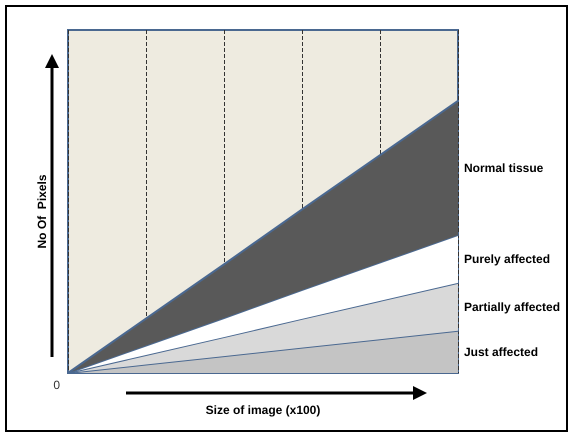  I want to click on text: 0, so click(56, 385).